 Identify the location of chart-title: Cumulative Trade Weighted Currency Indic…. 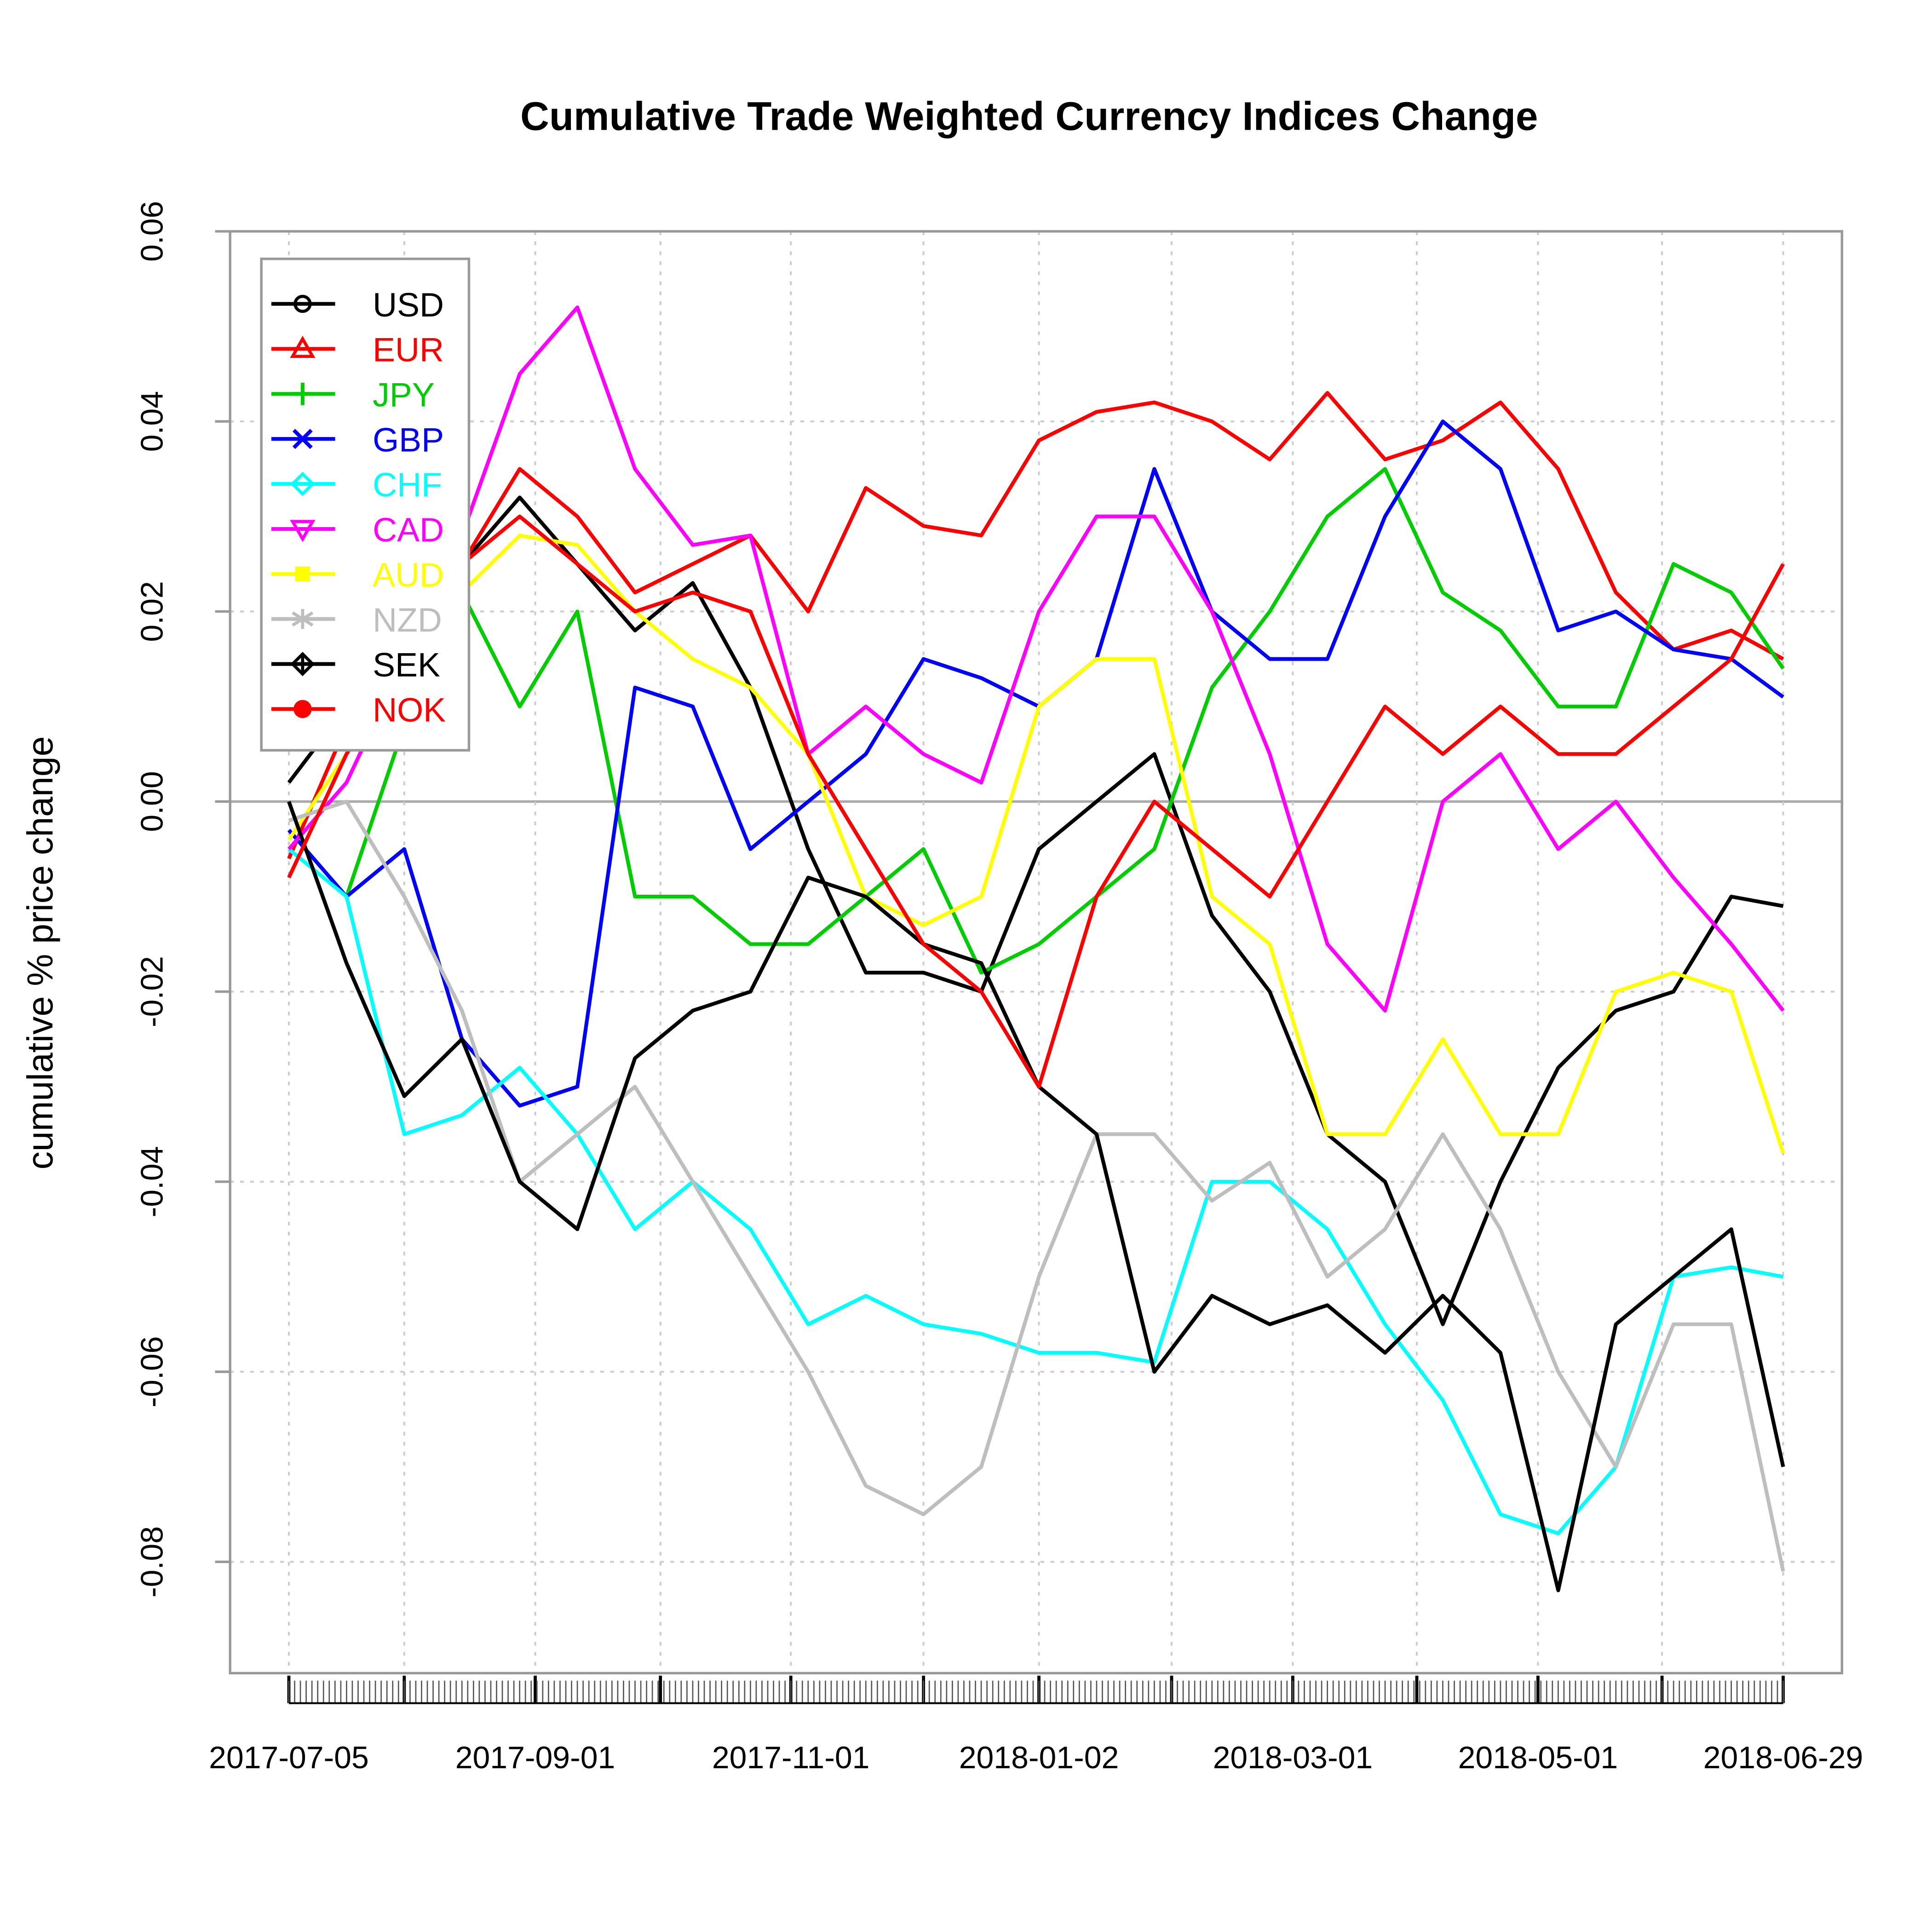
(1029, 116).